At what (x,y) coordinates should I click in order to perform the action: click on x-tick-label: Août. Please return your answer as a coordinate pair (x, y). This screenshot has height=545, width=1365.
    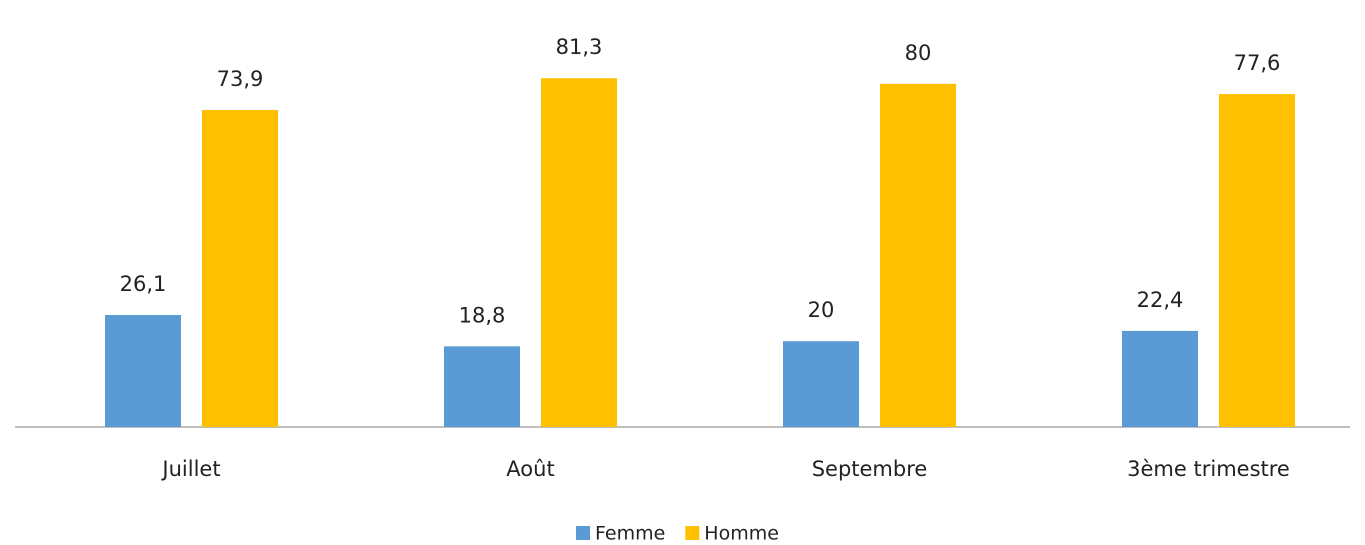
    Looking at the image, I should click on (530, 469).